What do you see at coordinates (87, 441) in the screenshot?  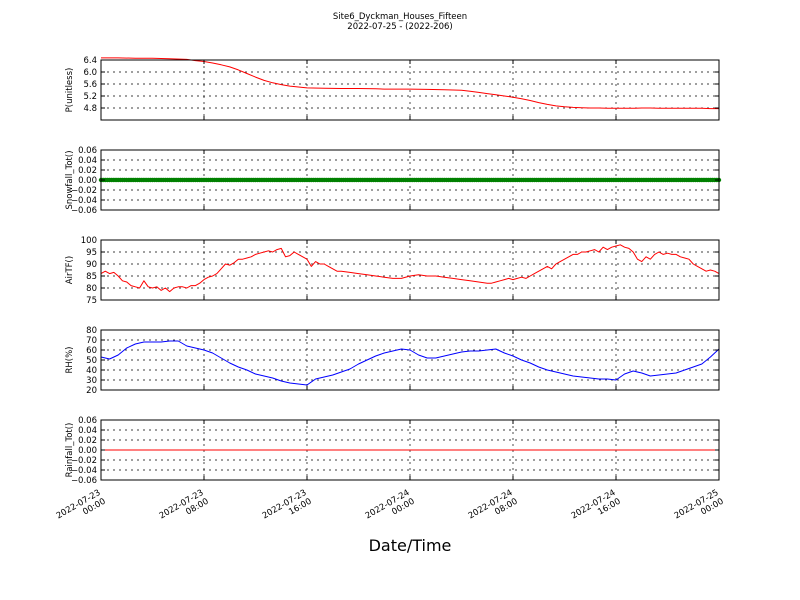 I see `panel-5-y-tick-label-4: 0.02` at bounding box center [87, 441].